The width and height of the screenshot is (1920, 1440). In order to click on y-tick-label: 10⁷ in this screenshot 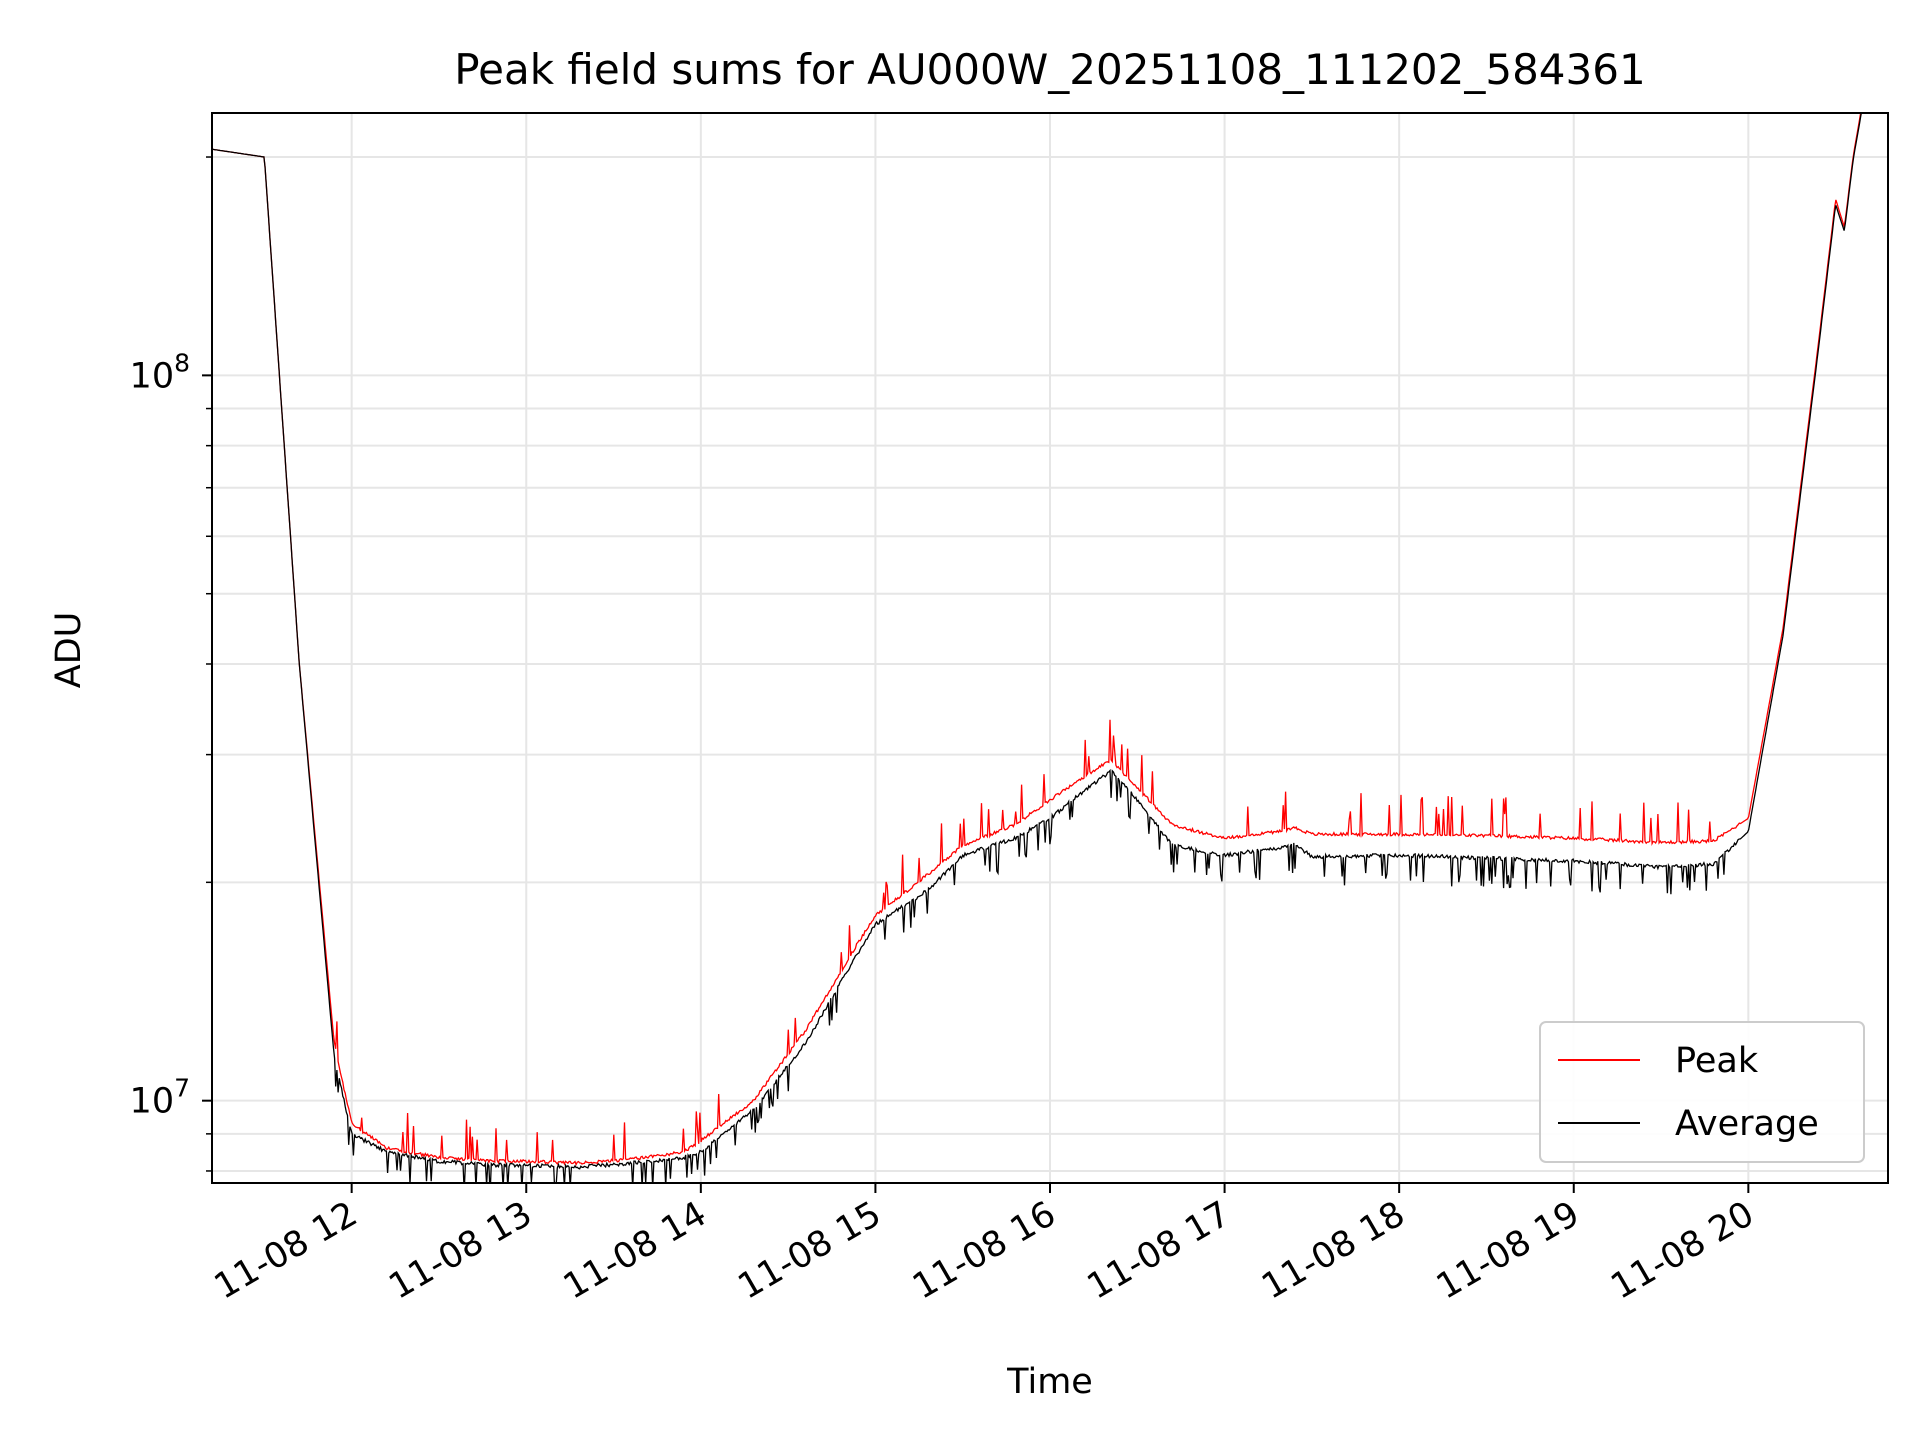, I will do `click(160, 1098)`.